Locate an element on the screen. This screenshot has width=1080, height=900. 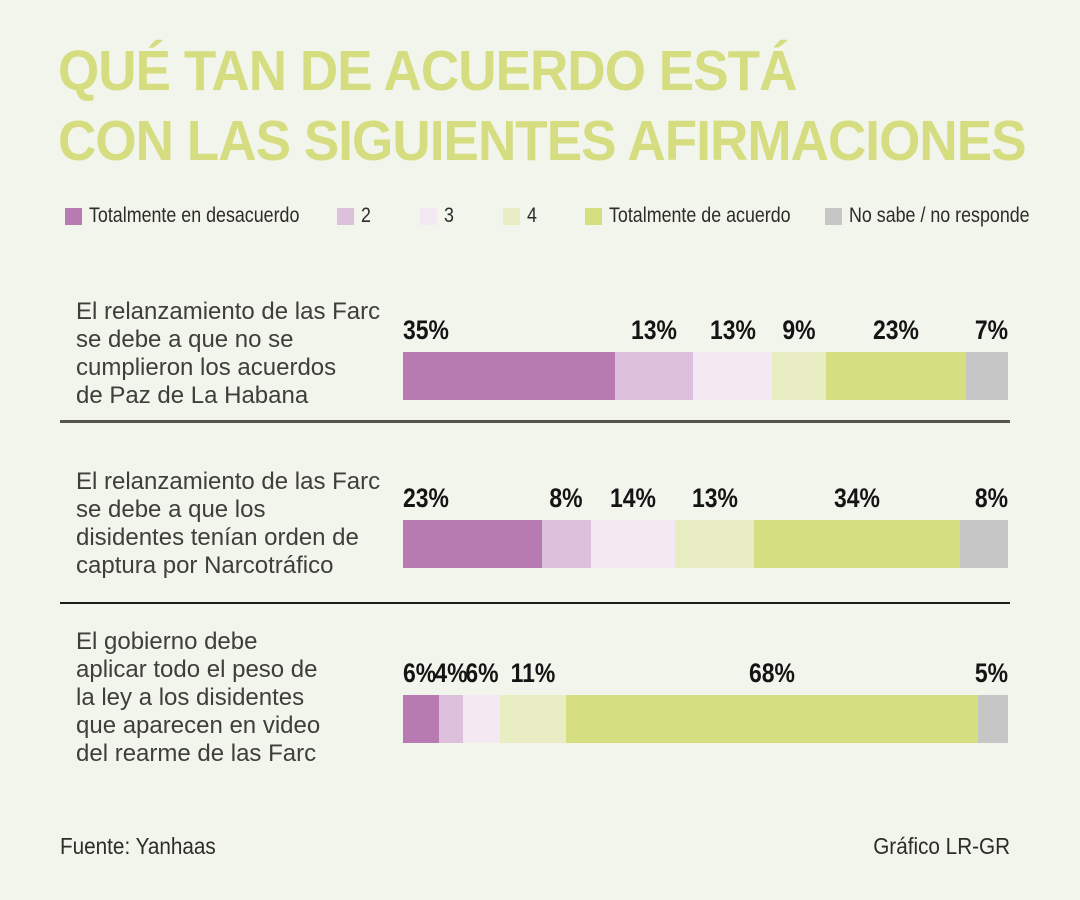
credit-label: Gráfico LR-GR is located at coordinates (941, 846).